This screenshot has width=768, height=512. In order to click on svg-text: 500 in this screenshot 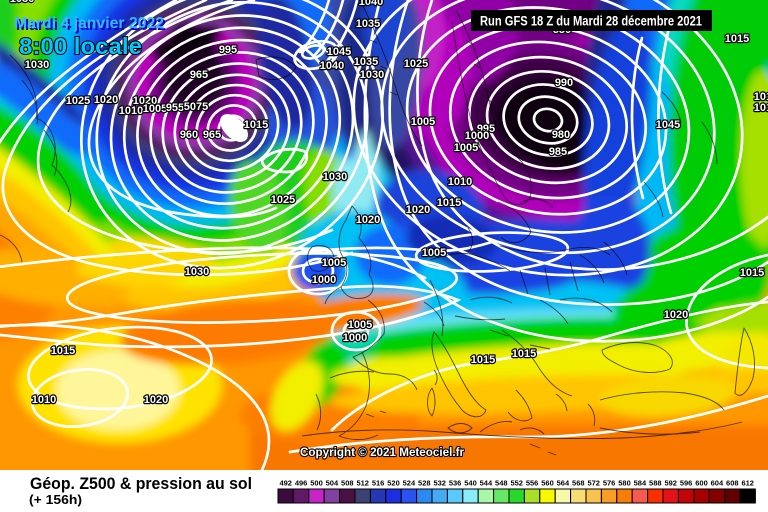, I will do `click(316, 483)`.